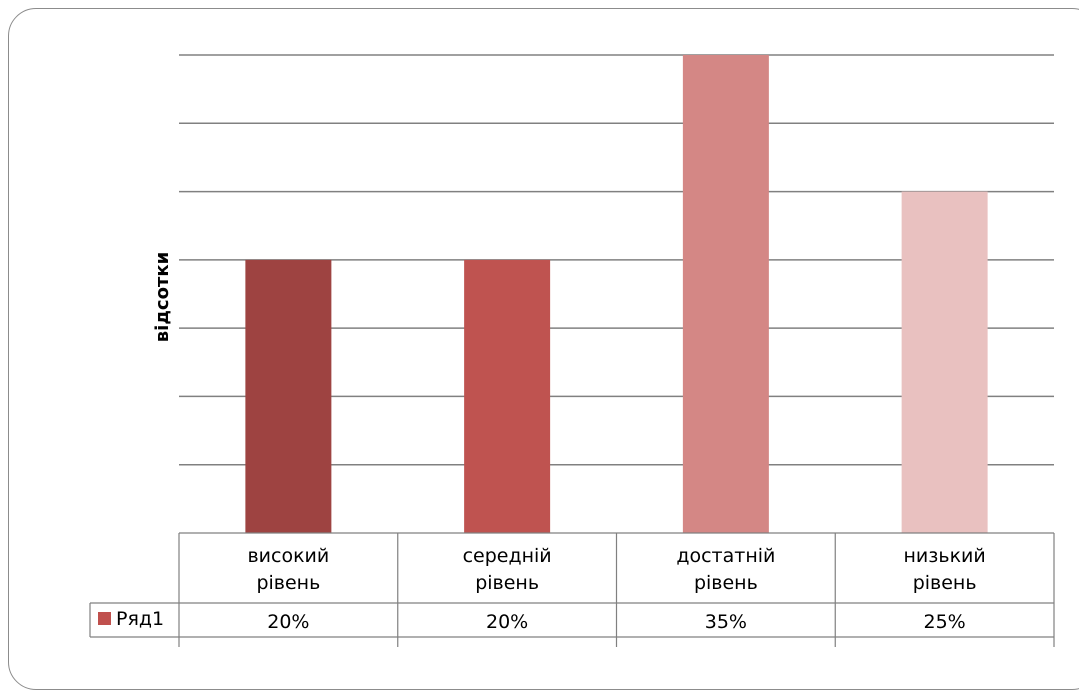  What do you see at coordinates (162, 297) in the screenshot?
I see `y-axis-label: відсотки` at bounding box center [162, 297].